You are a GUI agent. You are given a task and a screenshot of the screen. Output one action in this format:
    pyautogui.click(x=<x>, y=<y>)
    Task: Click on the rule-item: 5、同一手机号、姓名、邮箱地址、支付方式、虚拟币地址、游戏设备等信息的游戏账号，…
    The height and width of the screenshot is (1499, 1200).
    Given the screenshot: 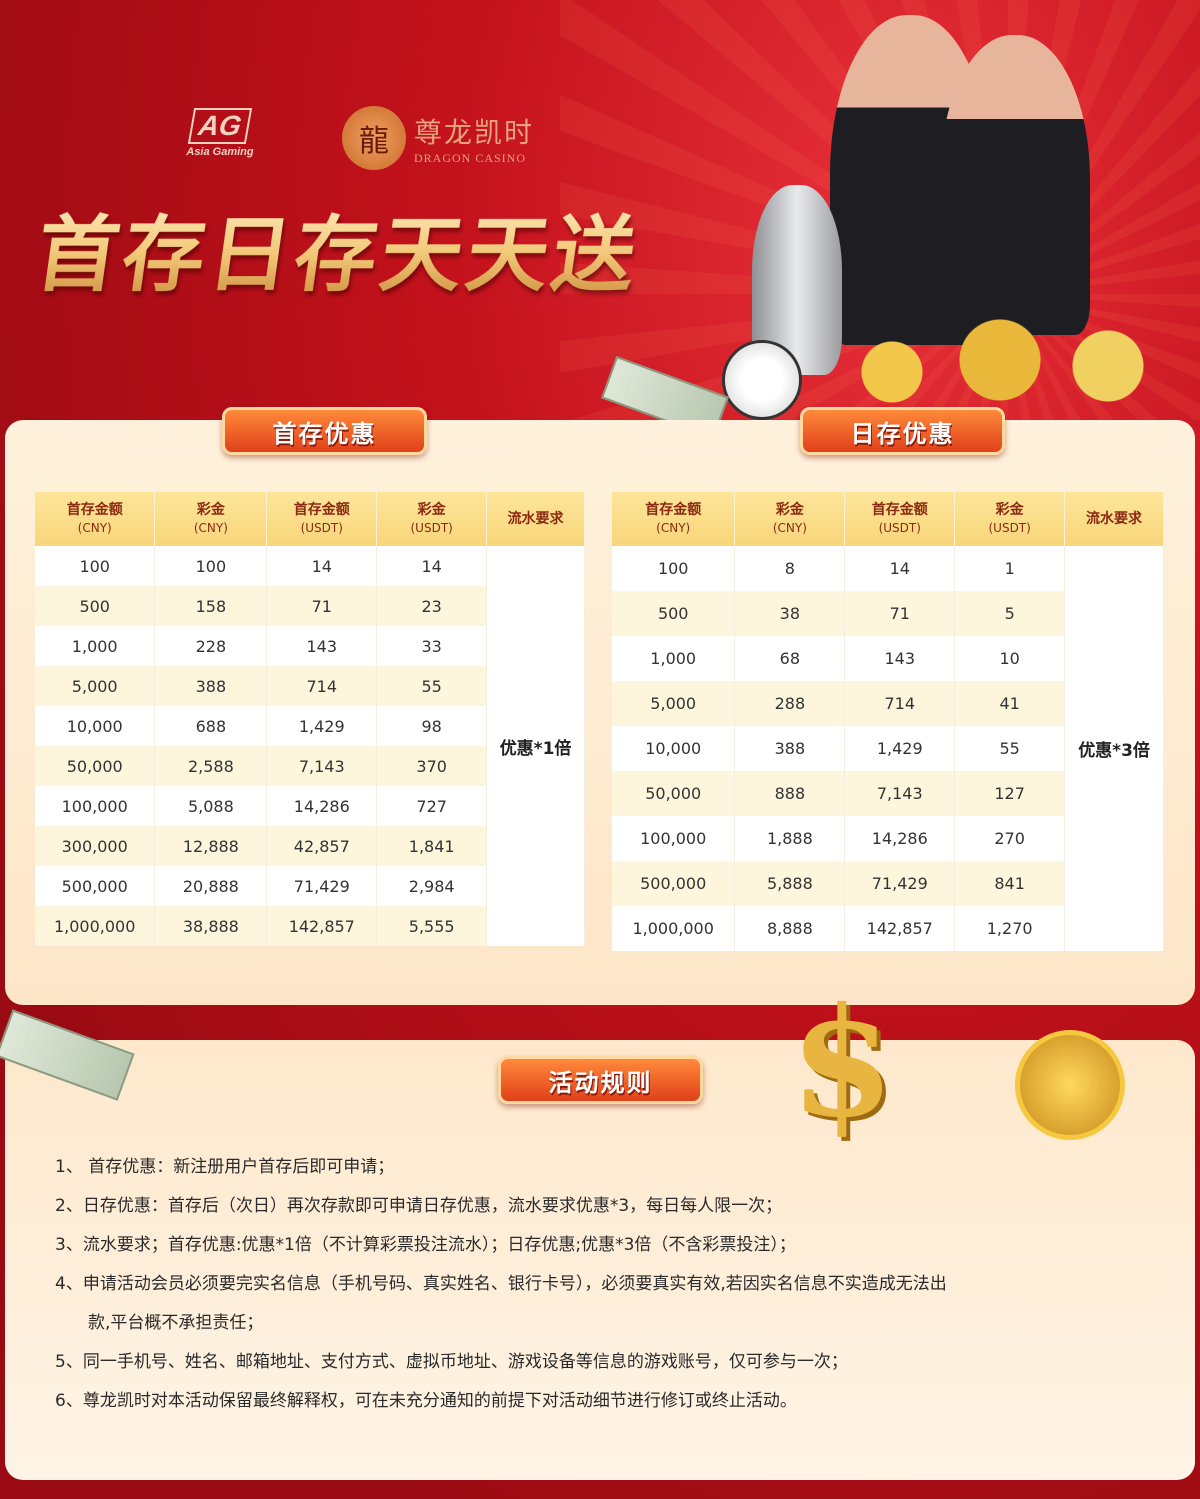 What is the action you would take?
    pyautogui.click(x=451, y=1362)
    